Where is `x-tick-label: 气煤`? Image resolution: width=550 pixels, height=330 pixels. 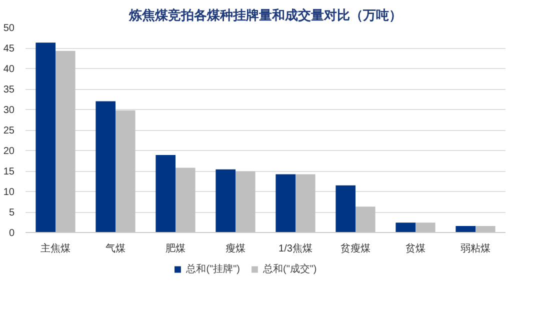 x-tick-label: 气煤 is located at coordinates (116, 248).